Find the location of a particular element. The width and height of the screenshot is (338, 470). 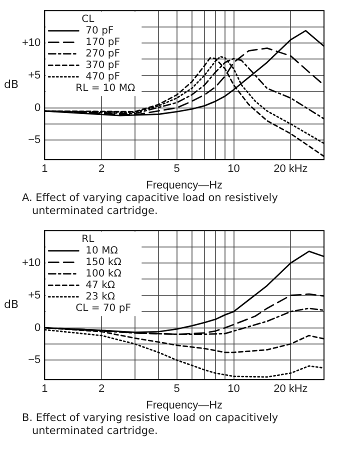

legend-label: 70 pF is located at coordinates (100, 30).